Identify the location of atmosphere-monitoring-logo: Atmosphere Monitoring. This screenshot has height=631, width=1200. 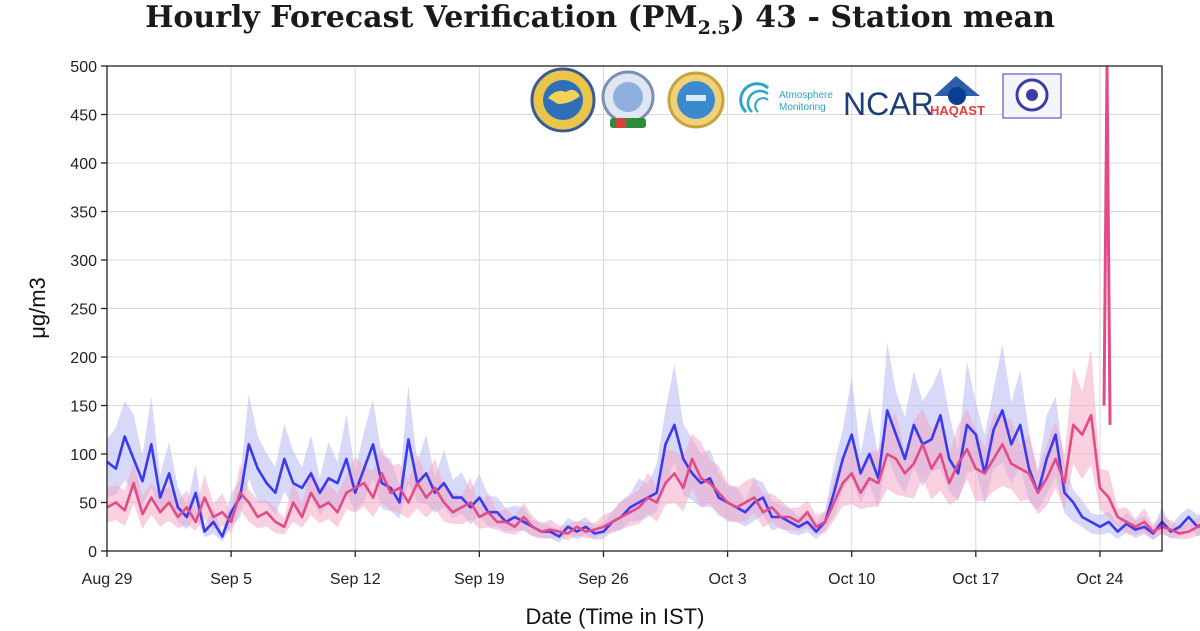
(786, 98).